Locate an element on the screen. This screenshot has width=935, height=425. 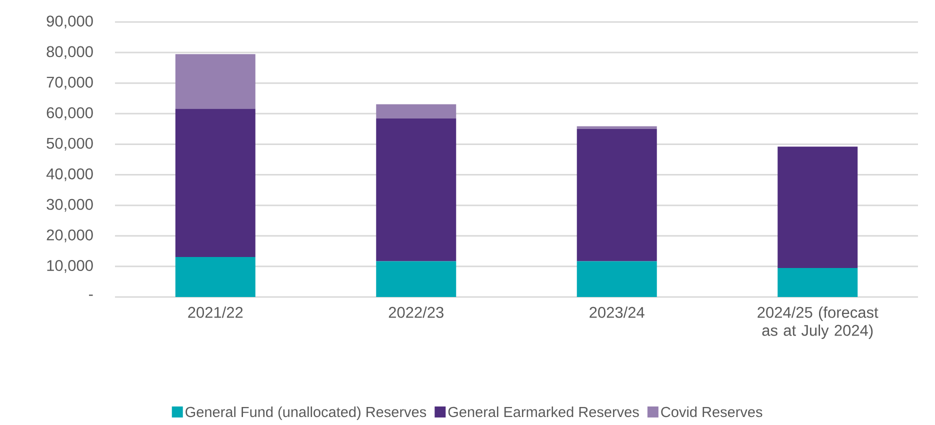
y-tick-label: 40,000 is located at coordinates (69, 175).